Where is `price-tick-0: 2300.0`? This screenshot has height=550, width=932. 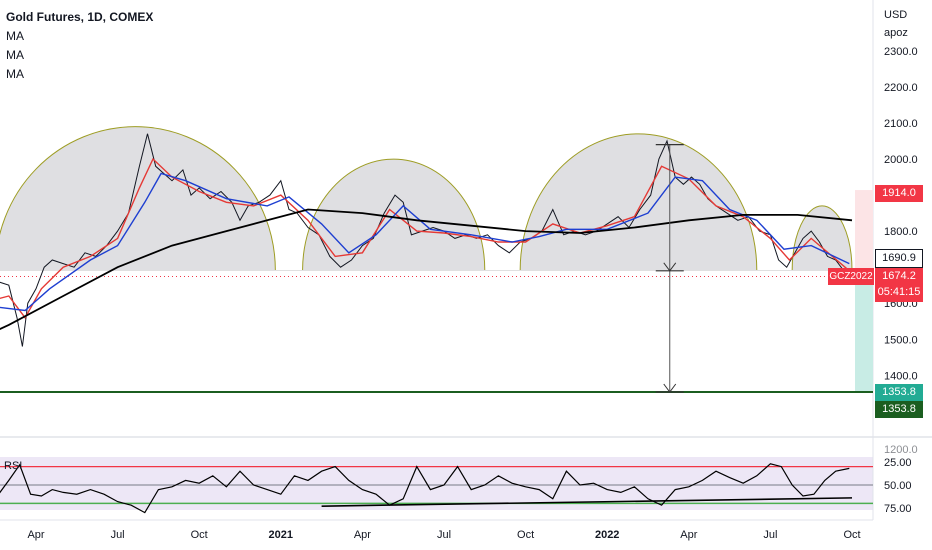
price-tick-0: 2300.0 is located at coordinates (901, 52).